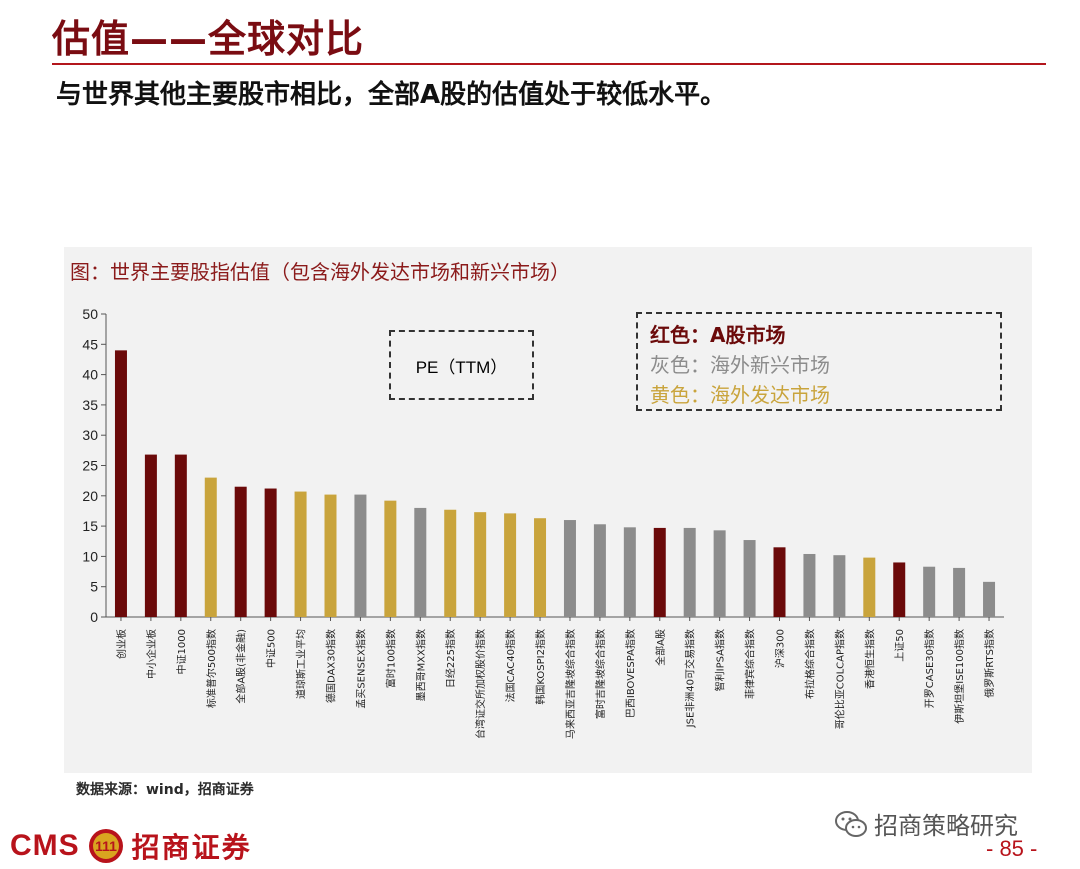 The width and height of the screenshot is (1080, 869). I want to click on x-tick-label: 道琼斯工业平均, so click(301, 664).